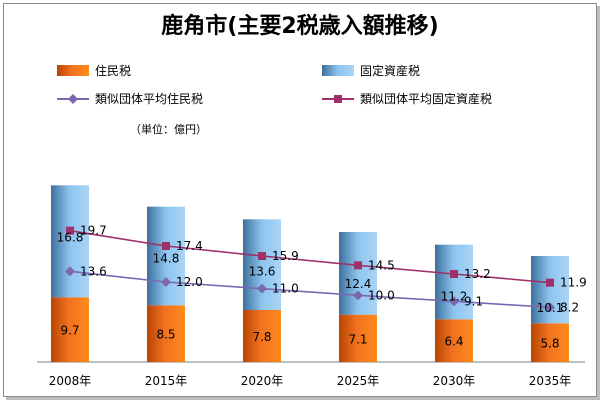 Image resolution: width=600 pixels, height=400 pixels. Describe the element at coordinates (73, 99) in the screenshot. I see `legend-marker-avg-resident-tax` at that location.